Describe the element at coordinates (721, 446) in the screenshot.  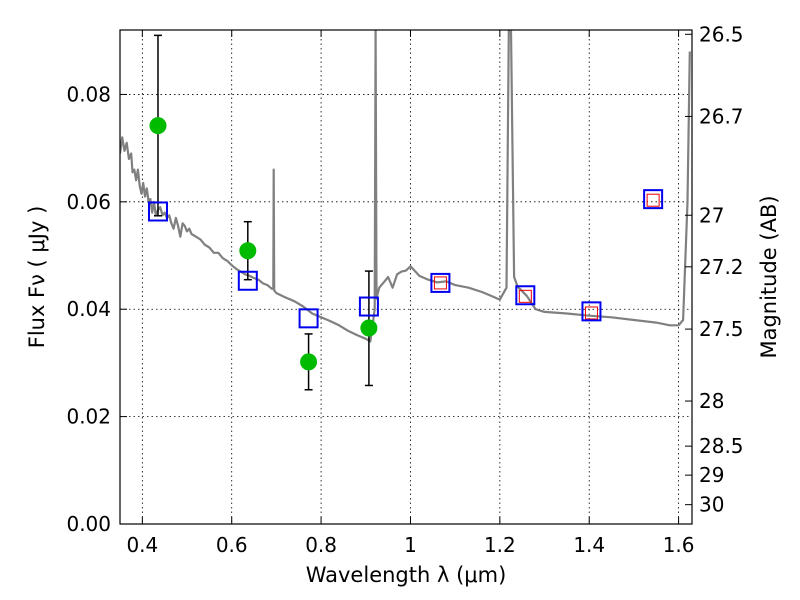
I see `magnitude-tick-label: 28.5` at that location.